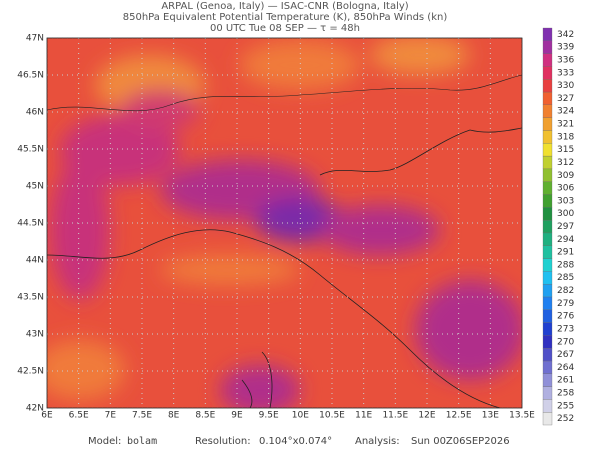 Image resolution: width=600 pixels, height=454 pixels. What do you see at coordinates (395, 416) in the screenshot?
I see `x-tick-label: 11.5E` at bounding box center [395, 416].